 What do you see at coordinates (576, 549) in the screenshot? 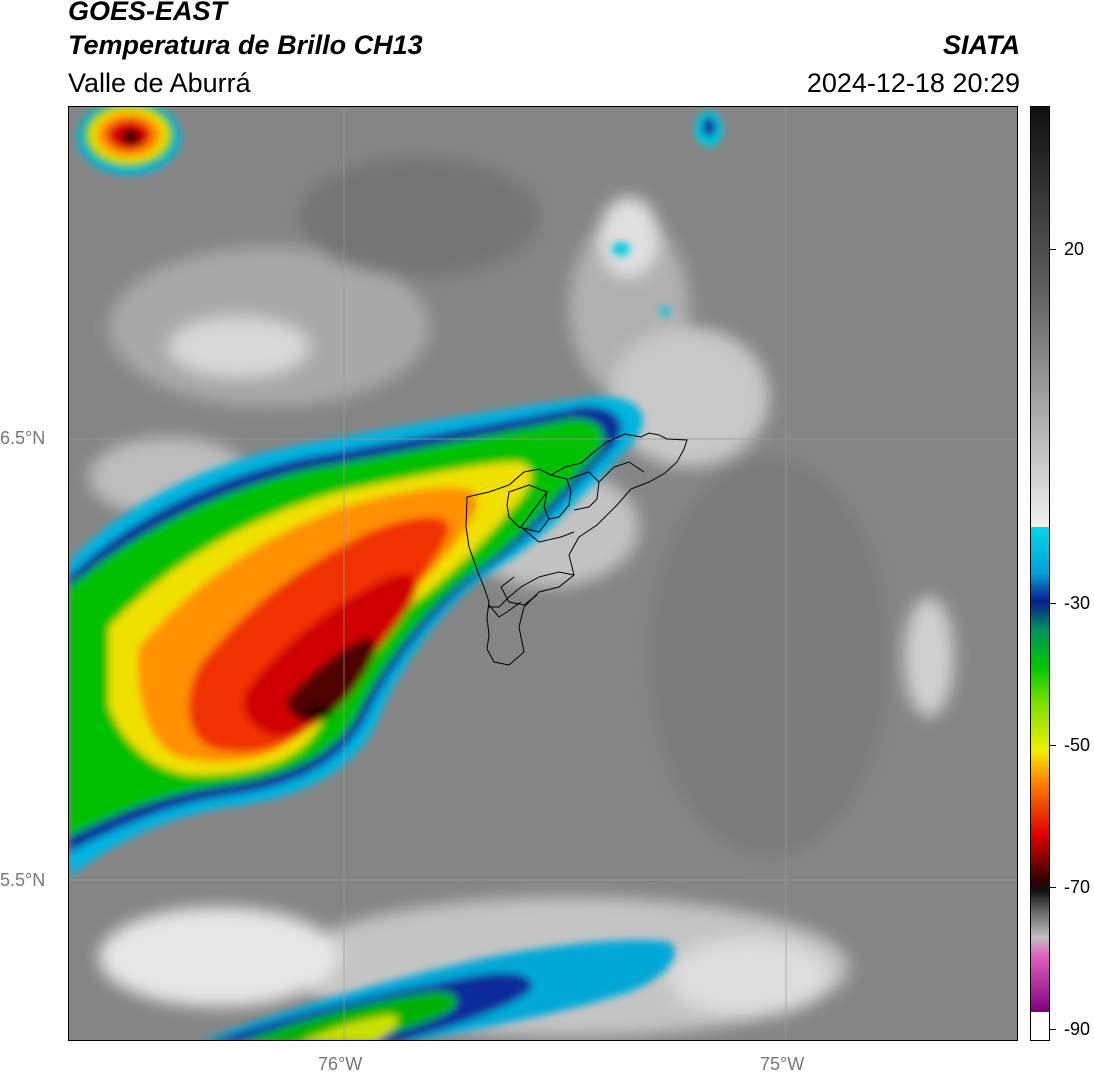
I see `municipality-boundaries` at bounding box center [576, 549].